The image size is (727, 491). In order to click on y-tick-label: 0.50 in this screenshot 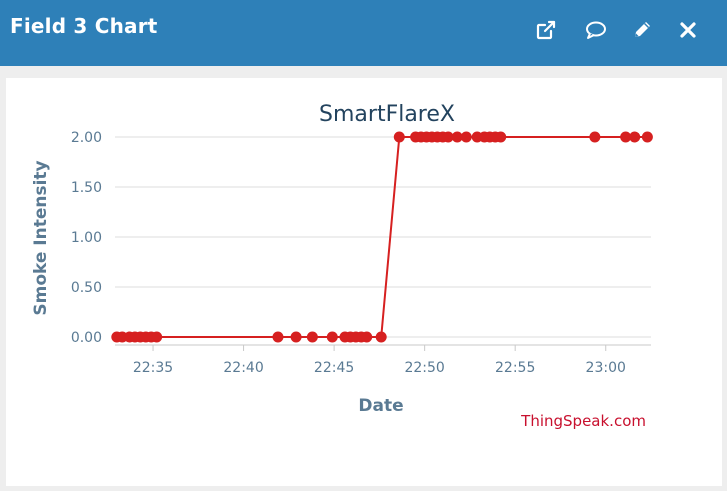, I will do `click(86, 288)`.